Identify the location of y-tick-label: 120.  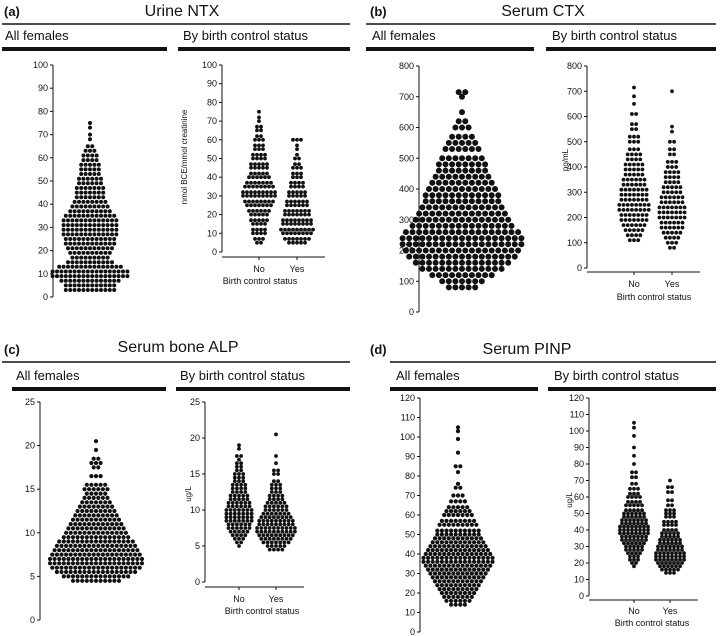
(576, 398).